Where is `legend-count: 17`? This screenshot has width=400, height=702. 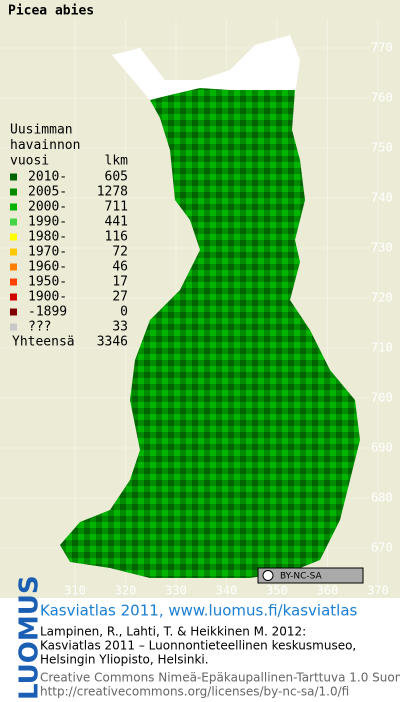
legend-count: 17 is located at coordinates (120, 282).